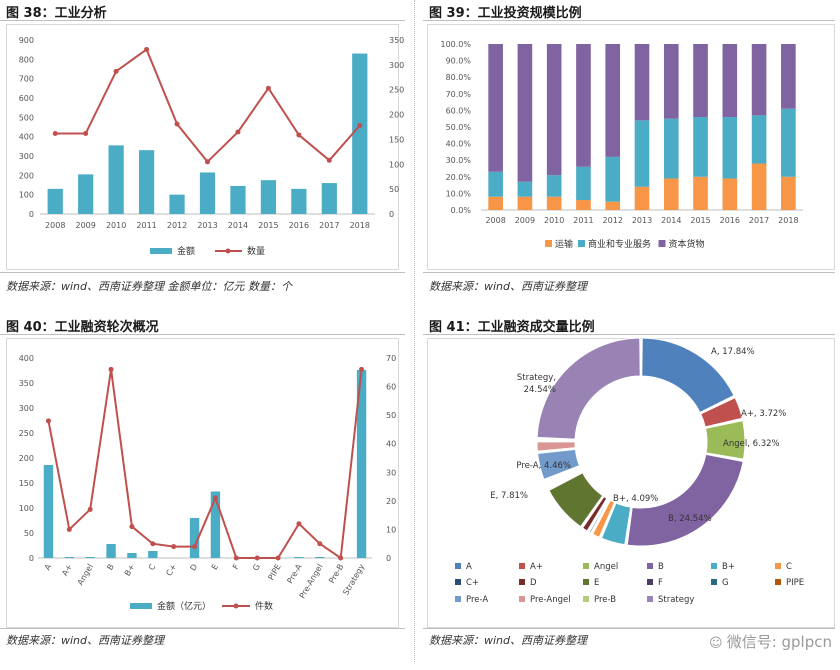 This screenshot has width=840, height=670. I want to click on y-right-tick-label: 100, so click(396, 164).